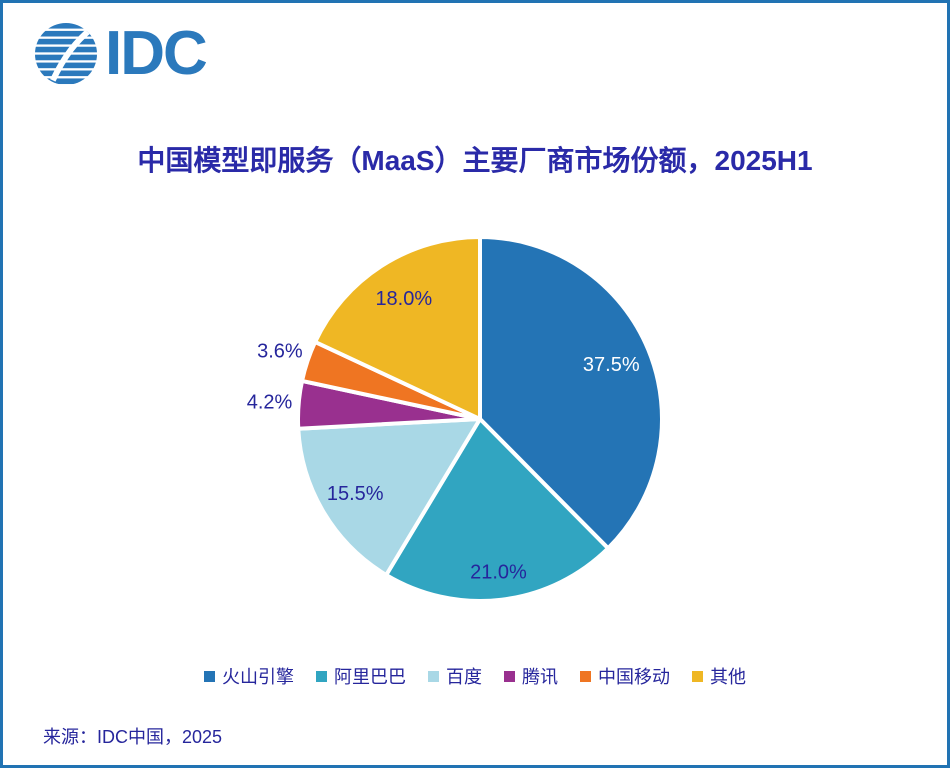 This screenshot has width=950, height=768. I want to click on idc-logo: IDC, so click(120, 53).